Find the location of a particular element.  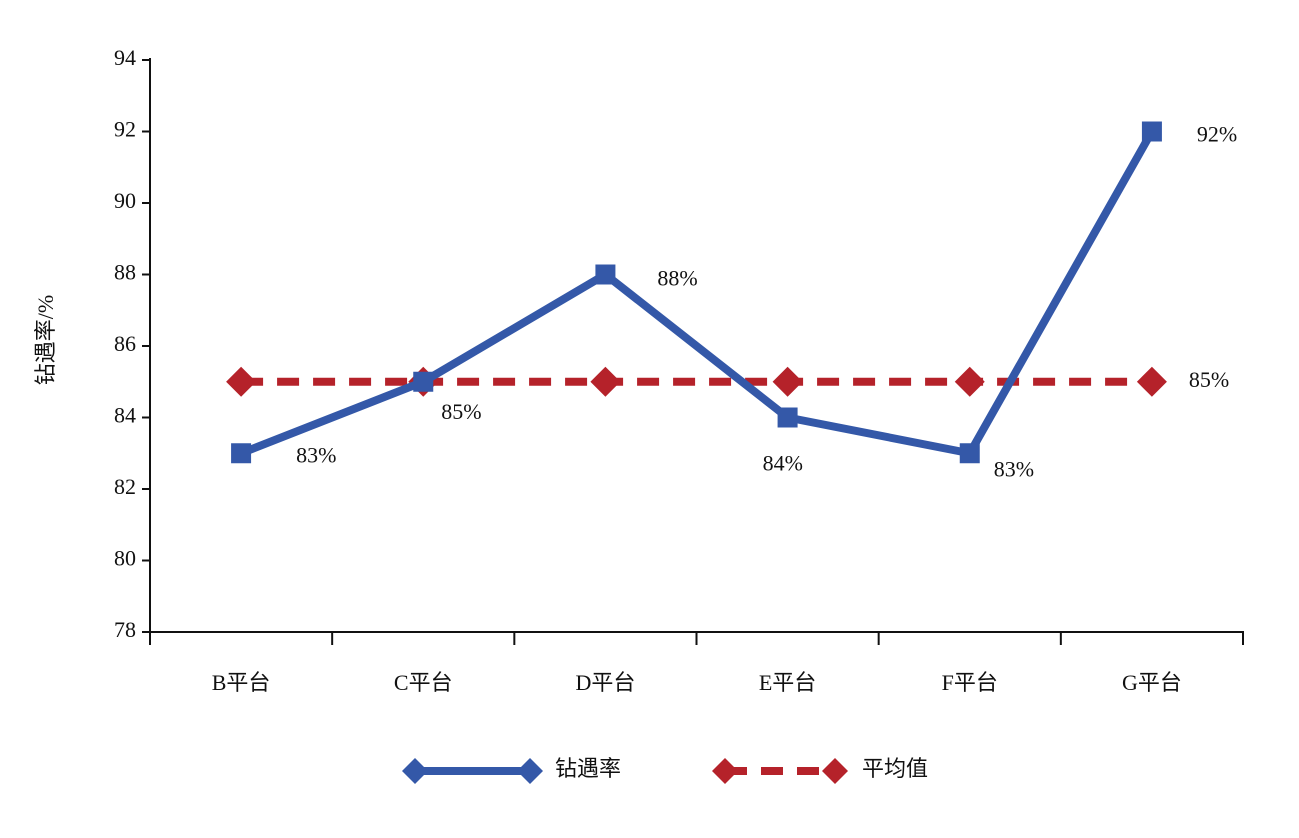

y-tick-label: 88 is located at coordinates (125, 272).